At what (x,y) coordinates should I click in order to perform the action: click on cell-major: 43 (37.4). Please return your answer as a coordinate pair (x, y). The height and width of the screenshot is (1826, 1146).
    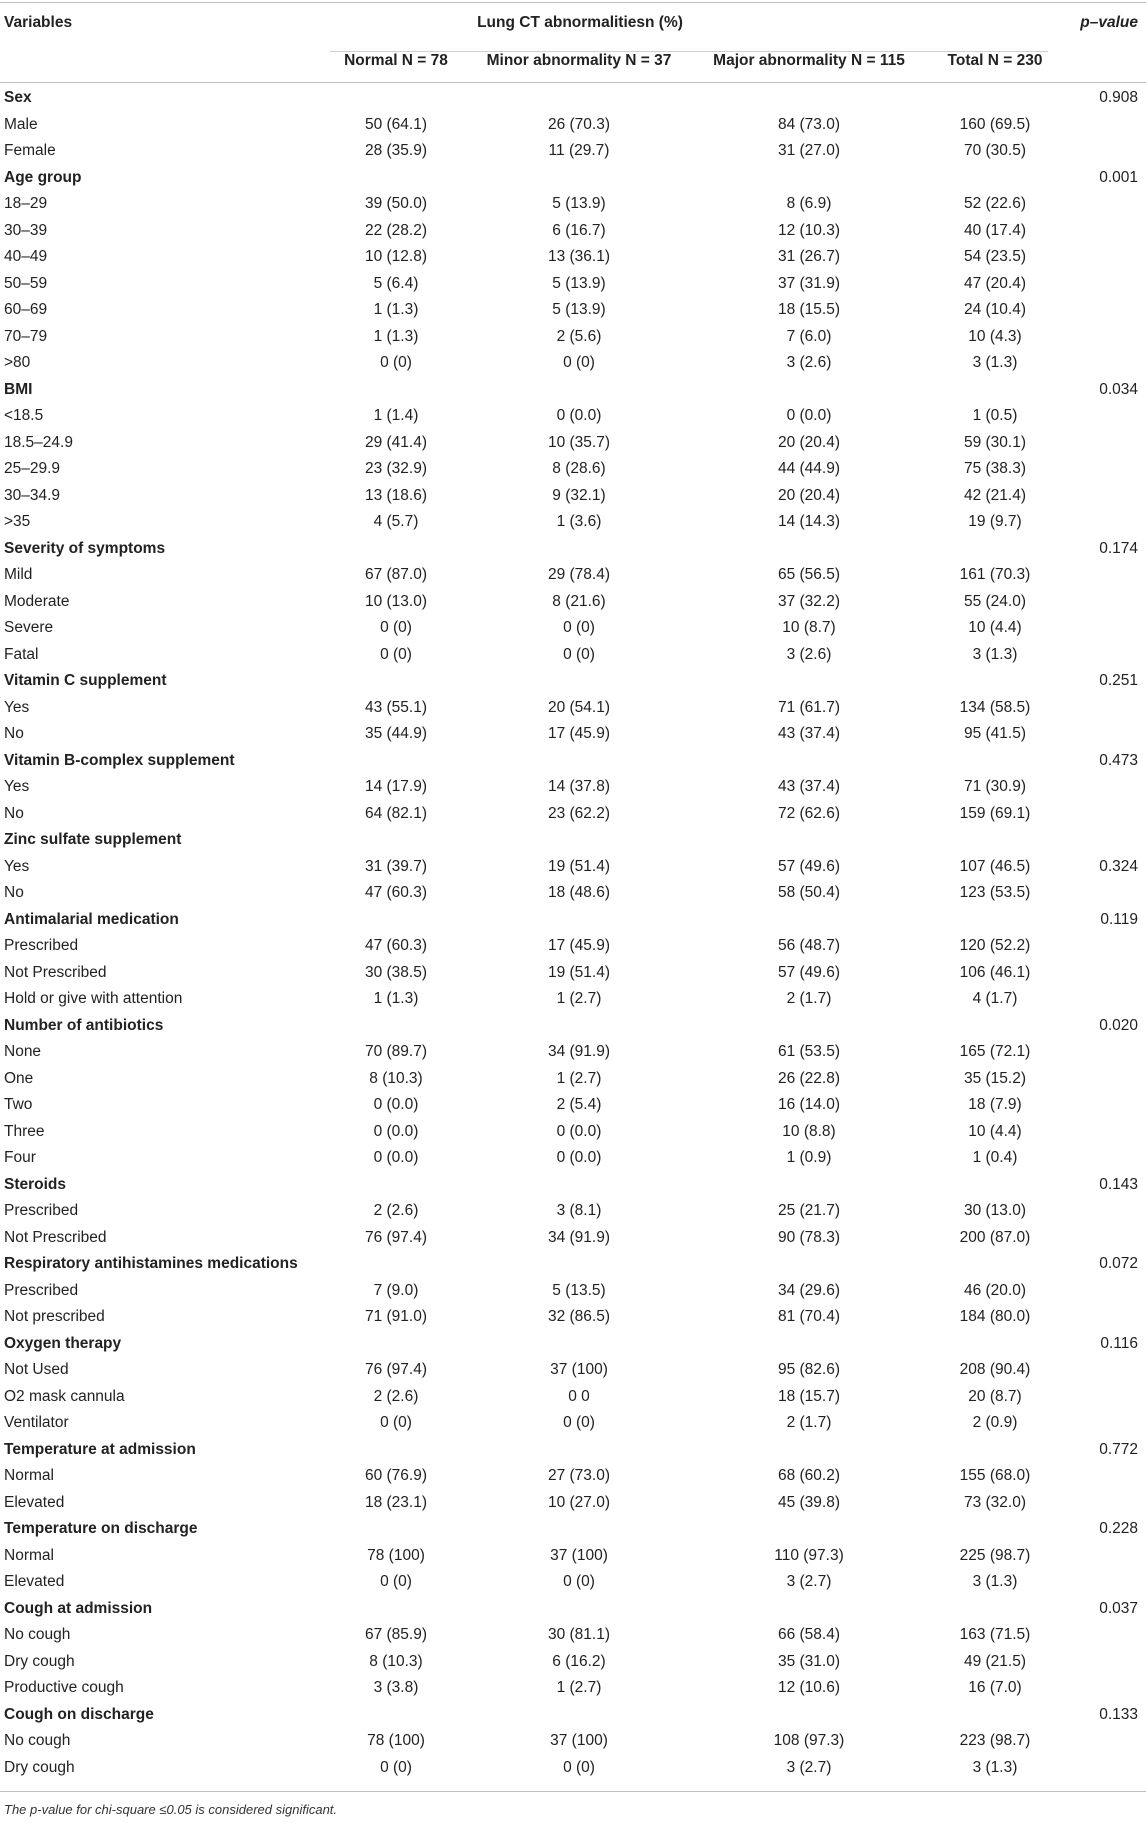
    Looking at the image, I should click on (809, 733).